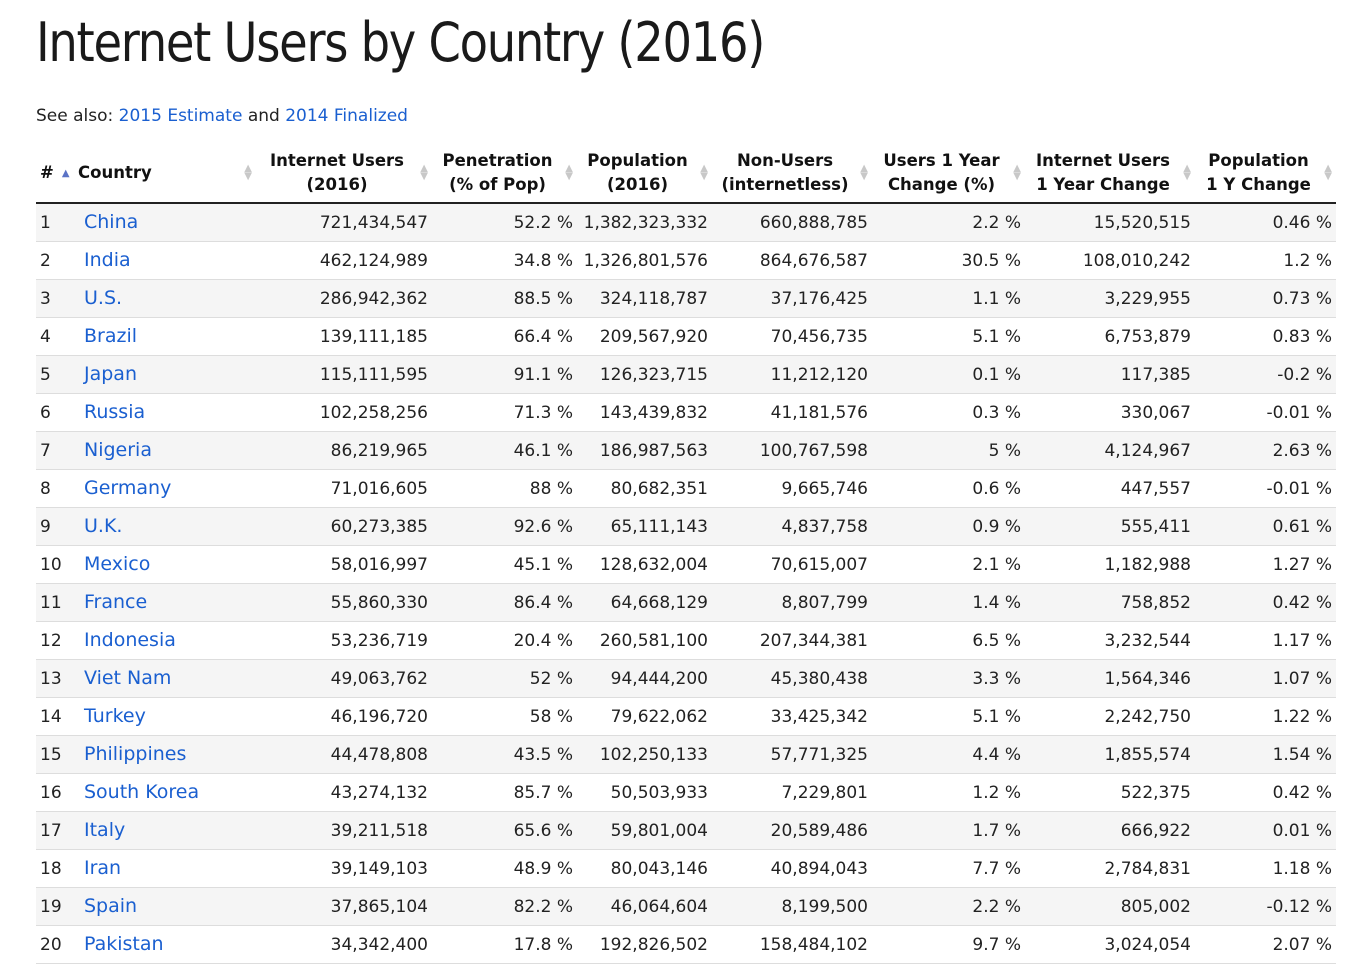 The image size is (1352, 964). I want to click on cell-non-users: 7,229,801, so click(792, 792).